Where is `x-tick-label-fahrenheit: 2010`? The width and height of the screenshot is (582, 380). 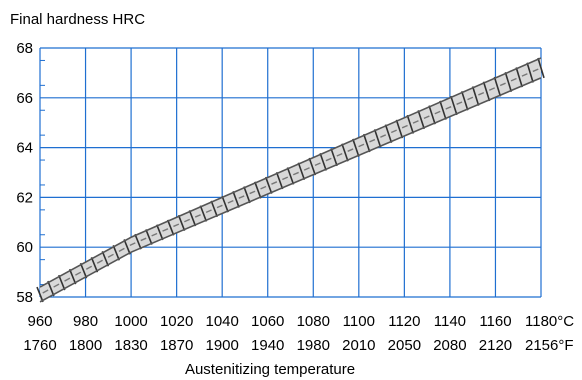 x-tick-label-fahrenheit: 2010 is located at coordinates (358, 345).